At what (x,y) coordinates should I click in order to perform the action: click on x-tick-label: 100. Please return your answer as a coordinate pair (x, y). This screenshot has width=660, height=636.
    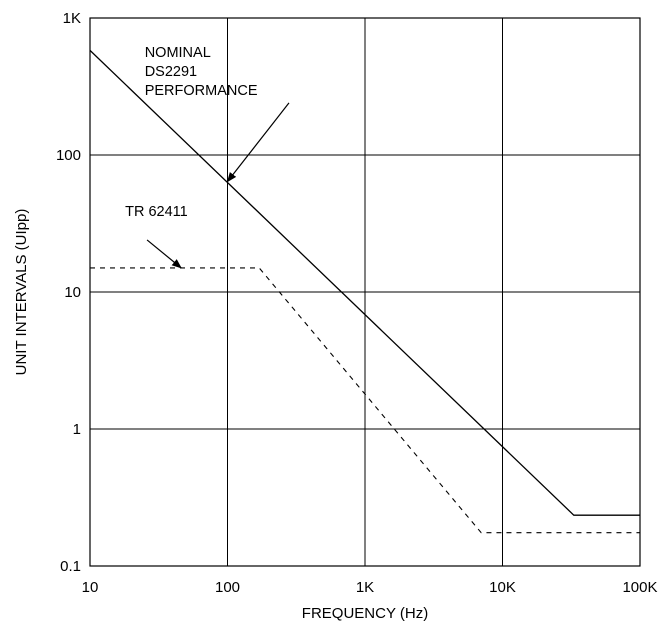
    Looking at the image, I should click on (227, 587).